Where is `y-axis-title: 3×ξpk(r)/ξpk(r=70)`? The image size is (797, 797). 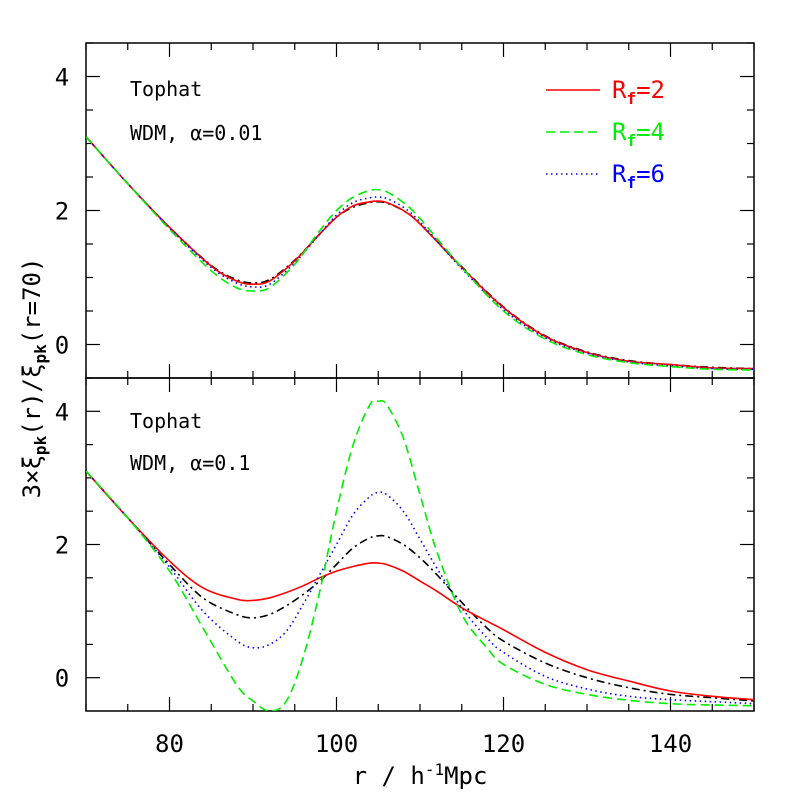
y-axis-title: 3×ξpk(r)/ξpk(r=70) is located at coordinates (34, 378).